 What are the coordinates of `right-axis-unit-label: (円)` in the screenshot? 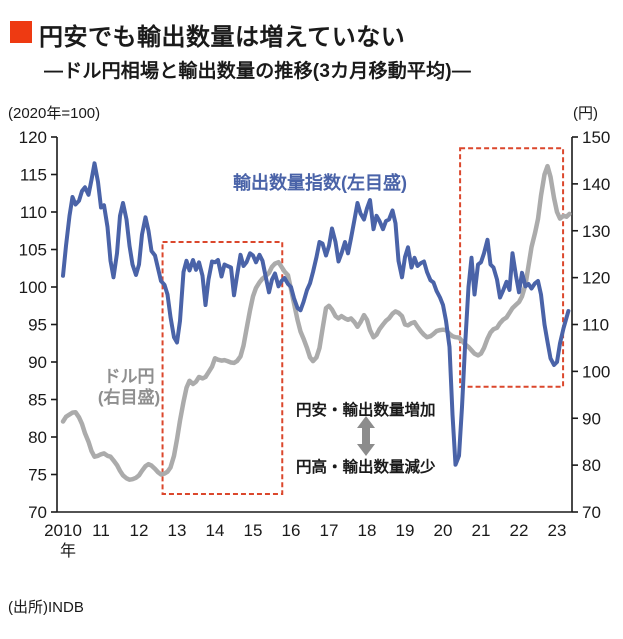 It's located at (585, 113).